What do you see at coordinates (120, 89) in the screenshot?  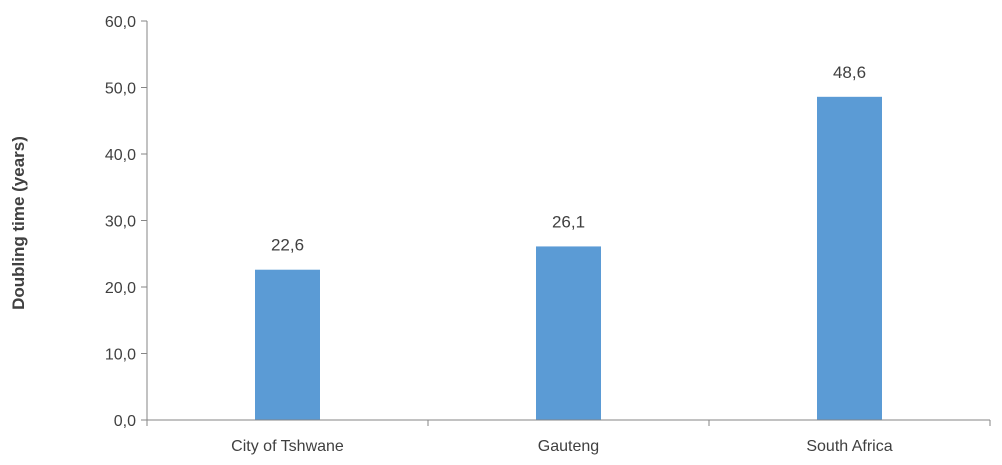 I see `y-tick-label: 50,0` at bounding box center [120, 89].